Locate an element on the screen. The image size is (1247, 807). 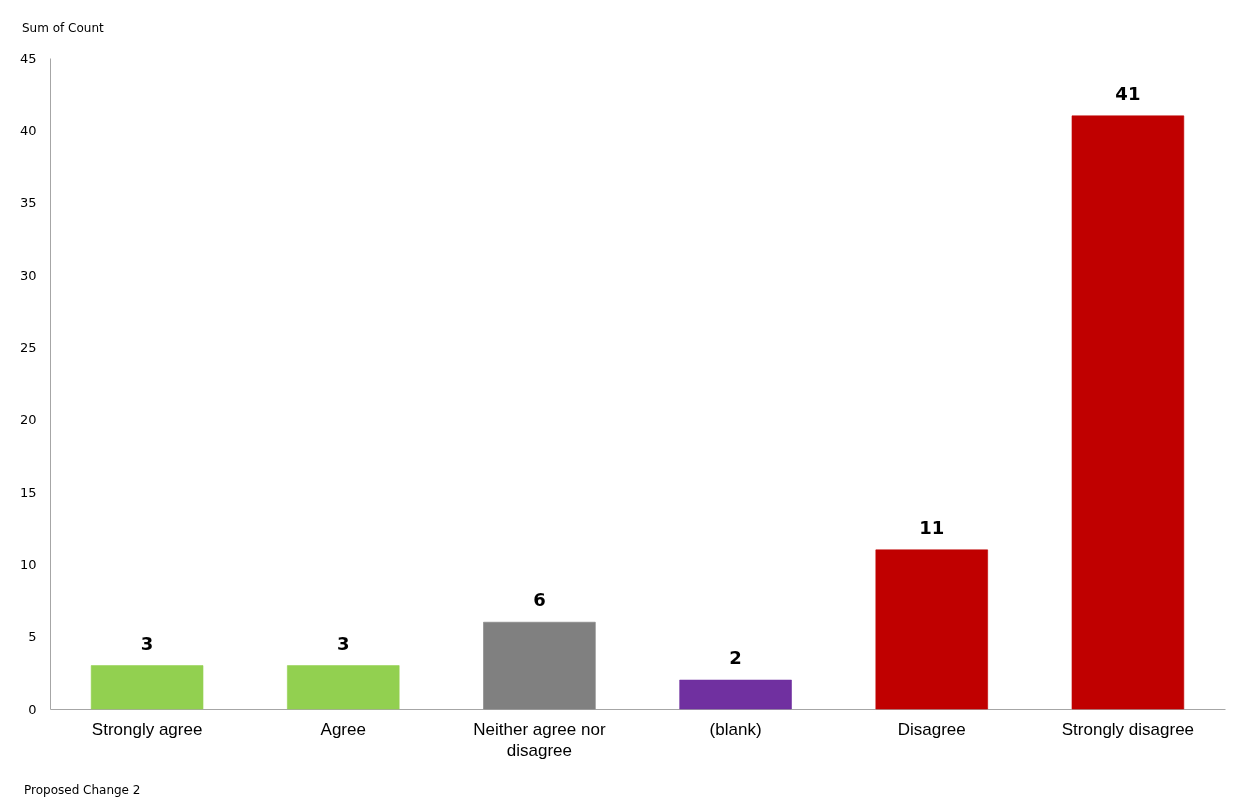
x-tick-label: (blank) is located at coordinates (735, 729).